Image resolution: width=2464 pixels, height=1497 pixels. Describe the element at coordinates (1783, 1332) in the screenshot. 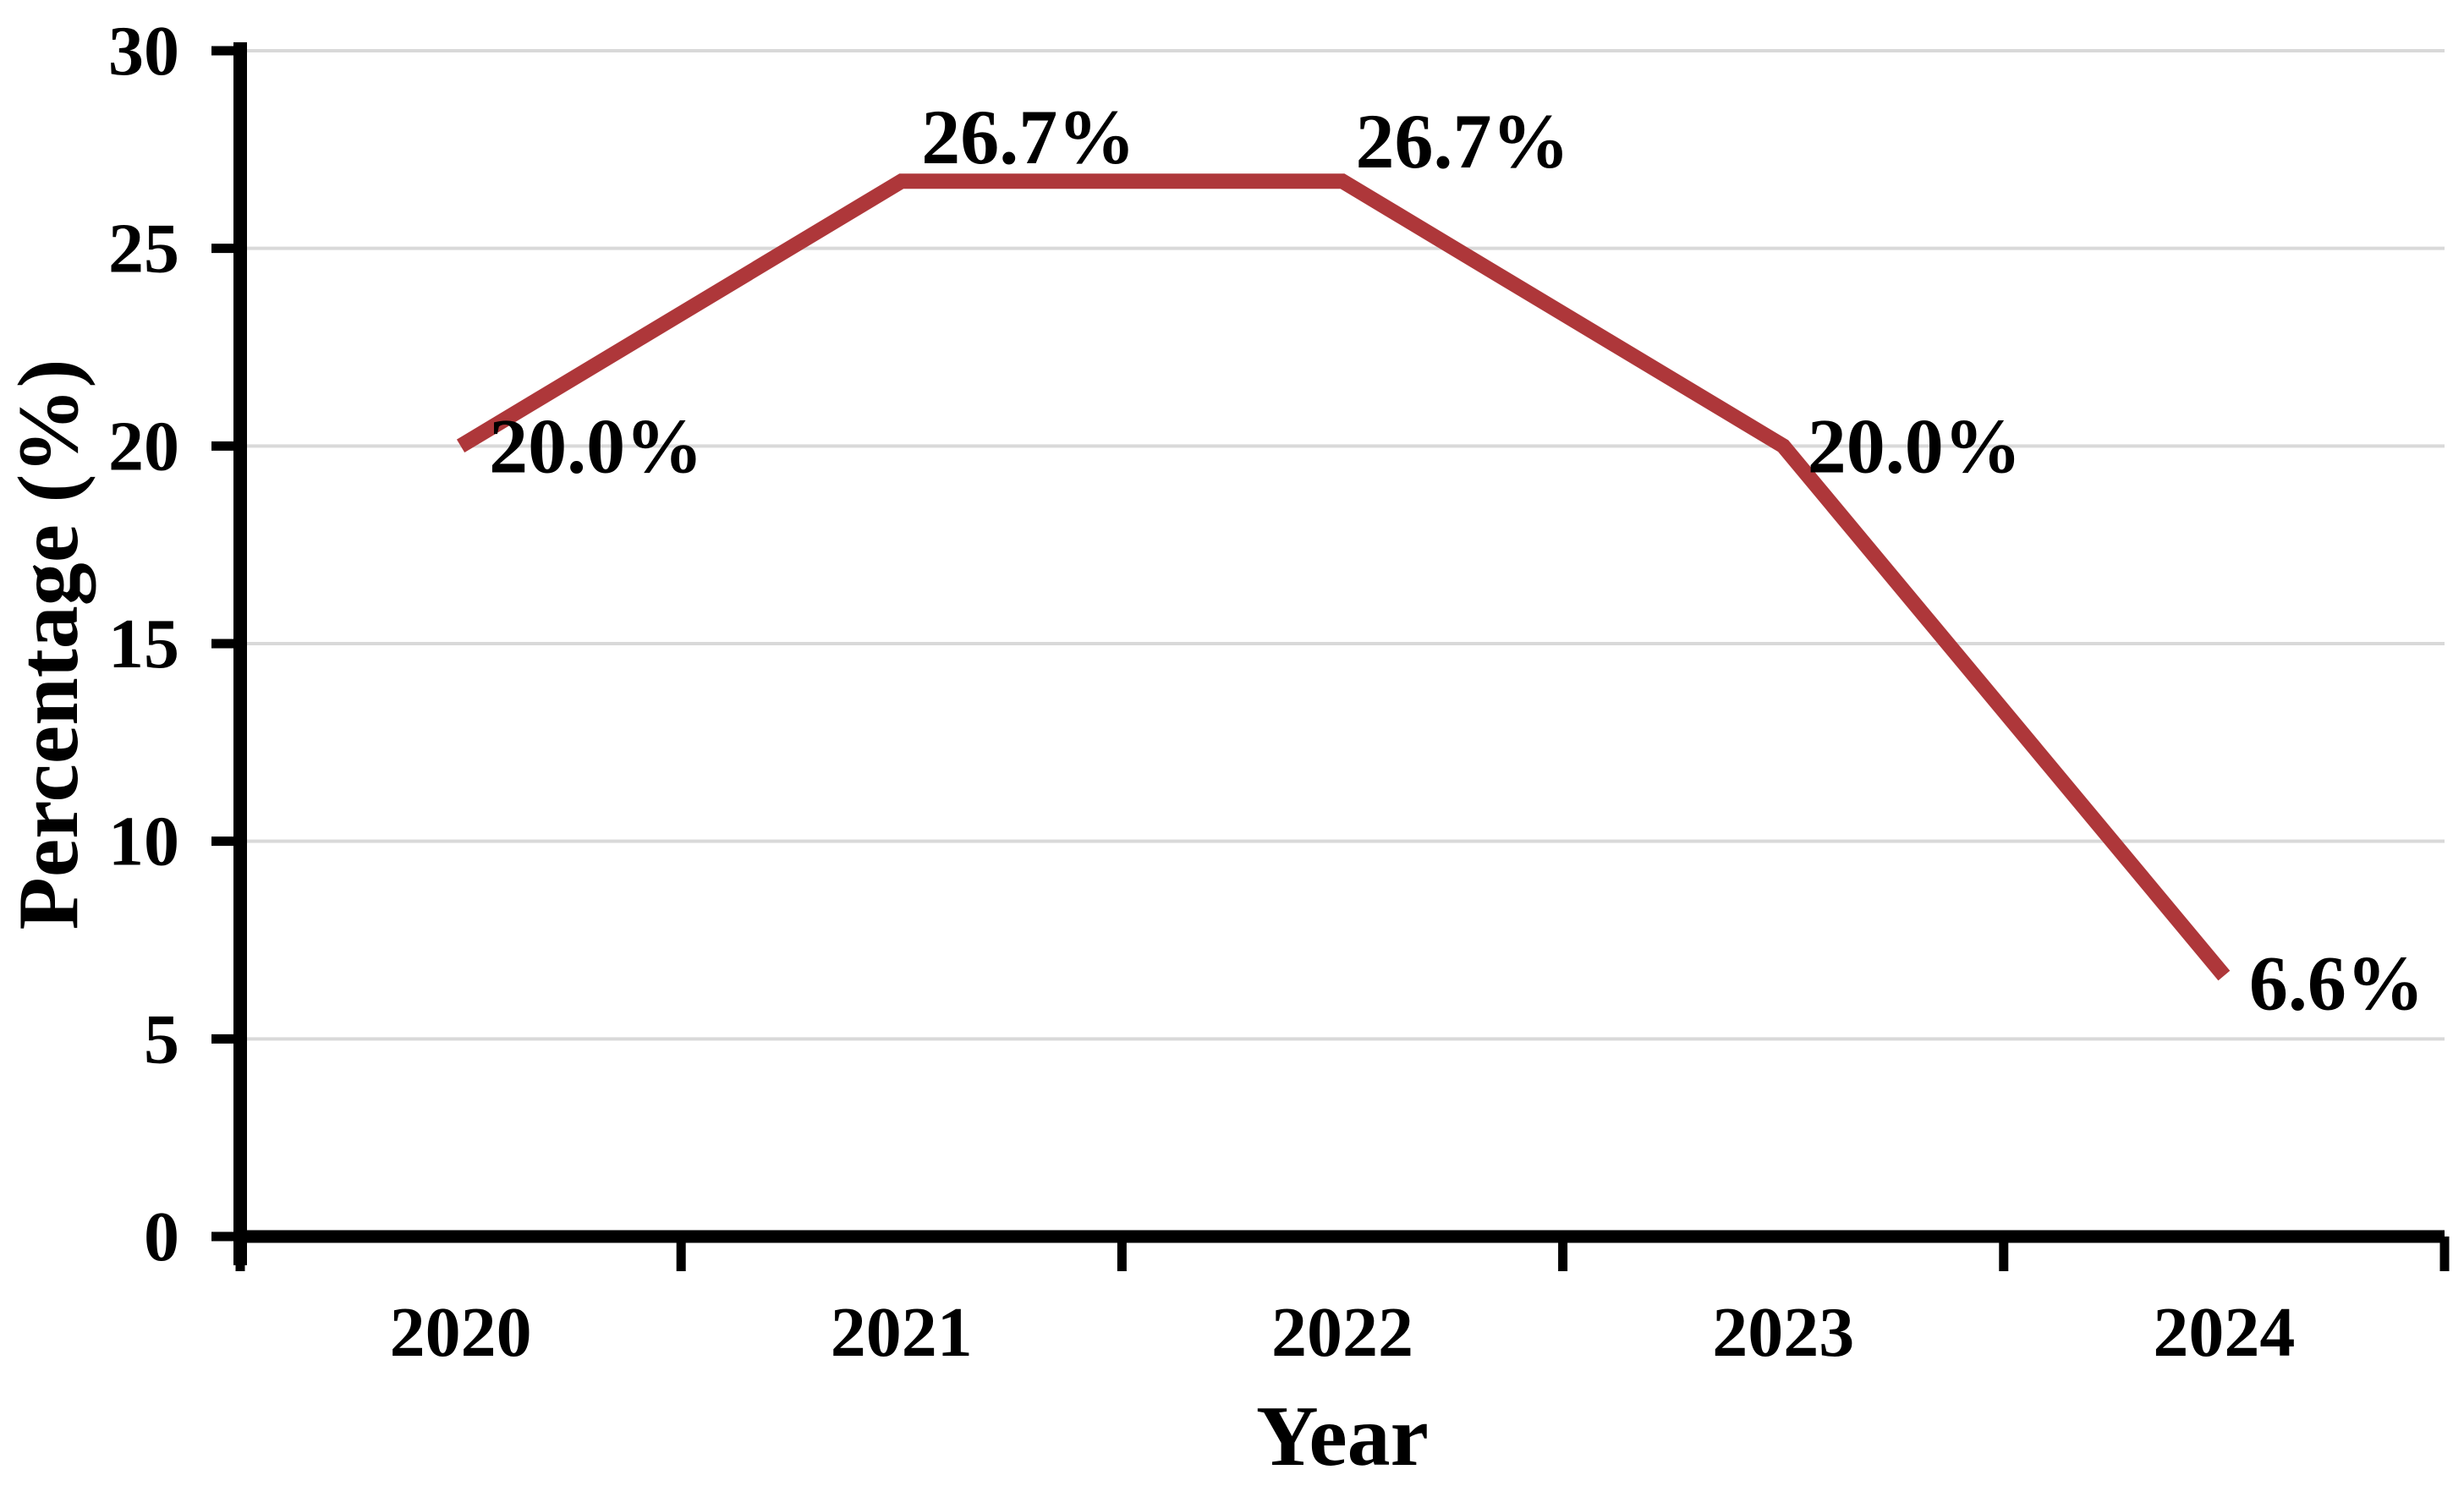

I see `x-tick-label: 2023` at that location.